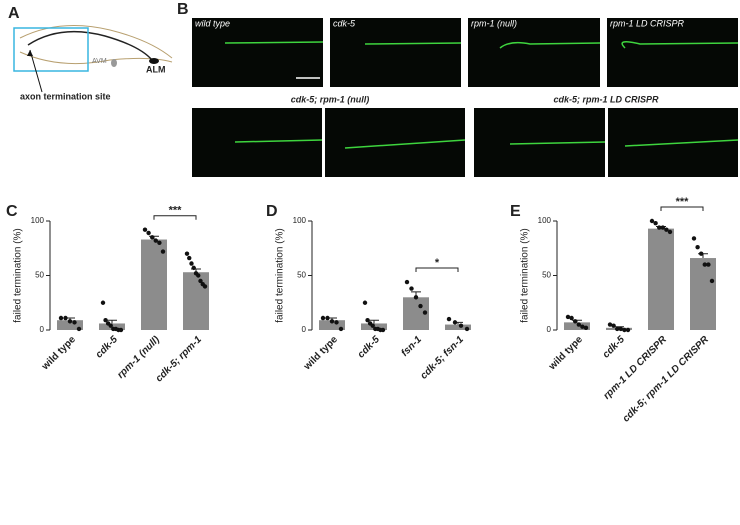  What do you see at coordinates (51, 49) in the screenshot?
I see `zoom-box` at bounding box center [51, 49].